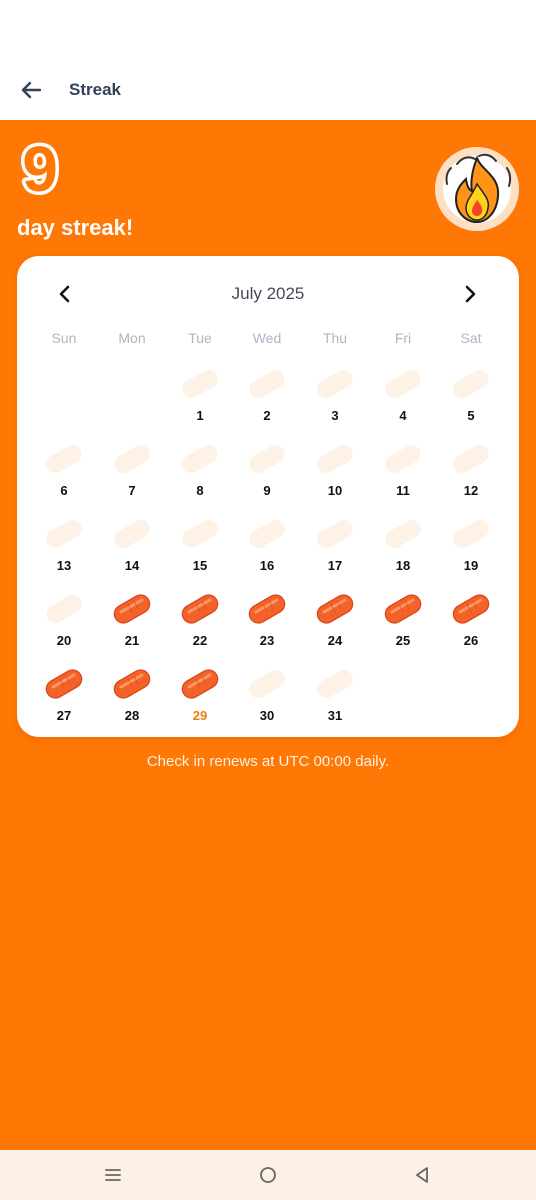 The image size is (536, 1200). Describe the element at coordinates (268, 761) in the screenshot. I see `check-in-note: Check in renews at UTC 00:00 daily.` at that location.